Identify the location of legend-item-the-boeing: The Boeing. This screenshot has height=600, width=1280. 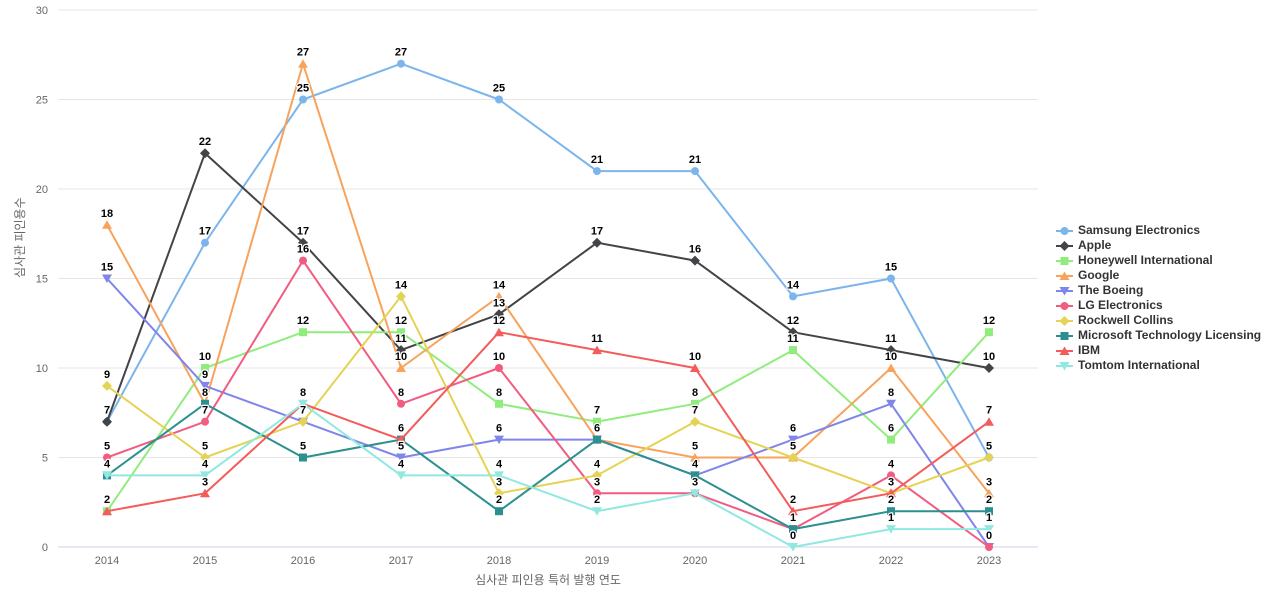
(1158, 290).